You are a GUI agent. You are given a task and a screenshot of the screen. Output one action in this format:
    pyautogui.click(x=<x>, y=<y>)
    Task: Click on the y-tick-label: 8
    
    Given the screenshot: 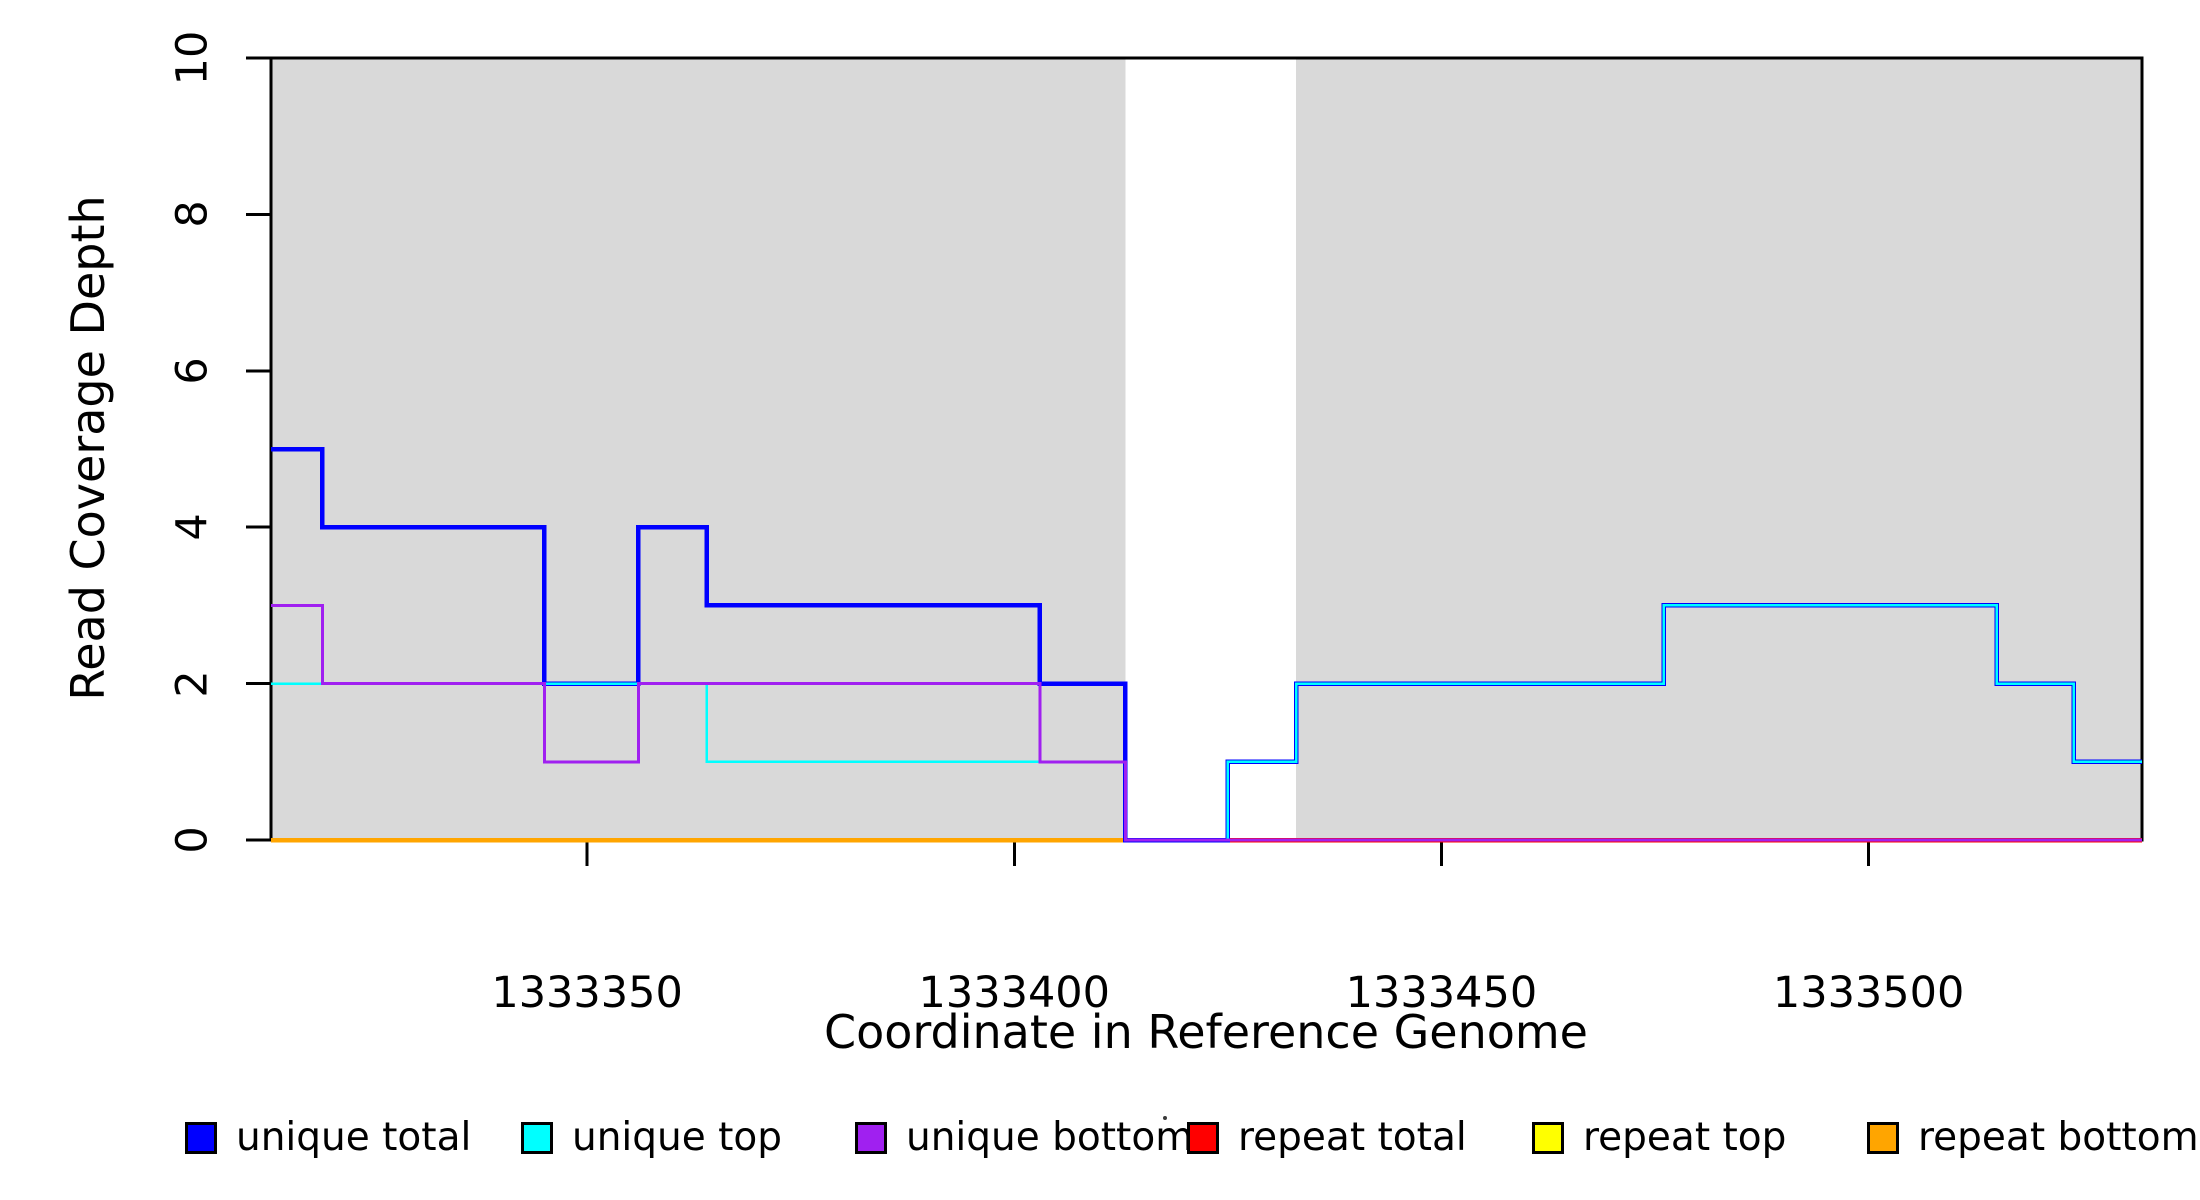 What is the action you would take?
    pyautogui.click(x=192, y=214)
    